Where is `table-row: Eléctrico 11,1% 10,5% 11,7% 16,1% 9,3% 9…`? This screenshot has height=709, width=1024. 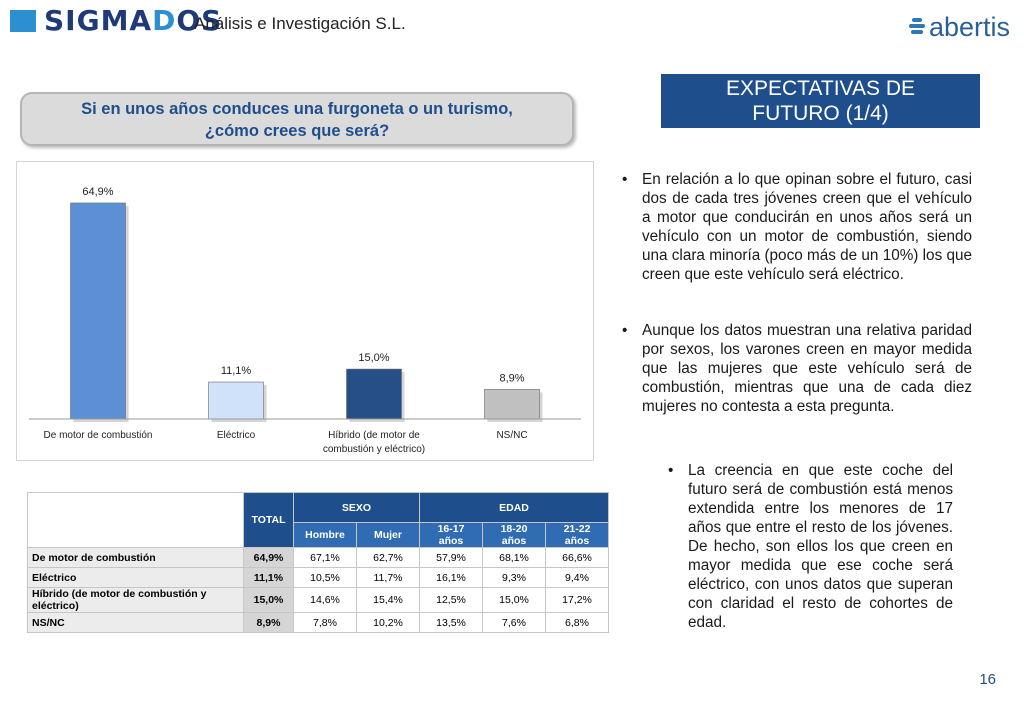
table-row: Eléctrico 11,1% 10,5% 11,7% 16,1% 9,3% 9… is located at coordinates (318, 577).